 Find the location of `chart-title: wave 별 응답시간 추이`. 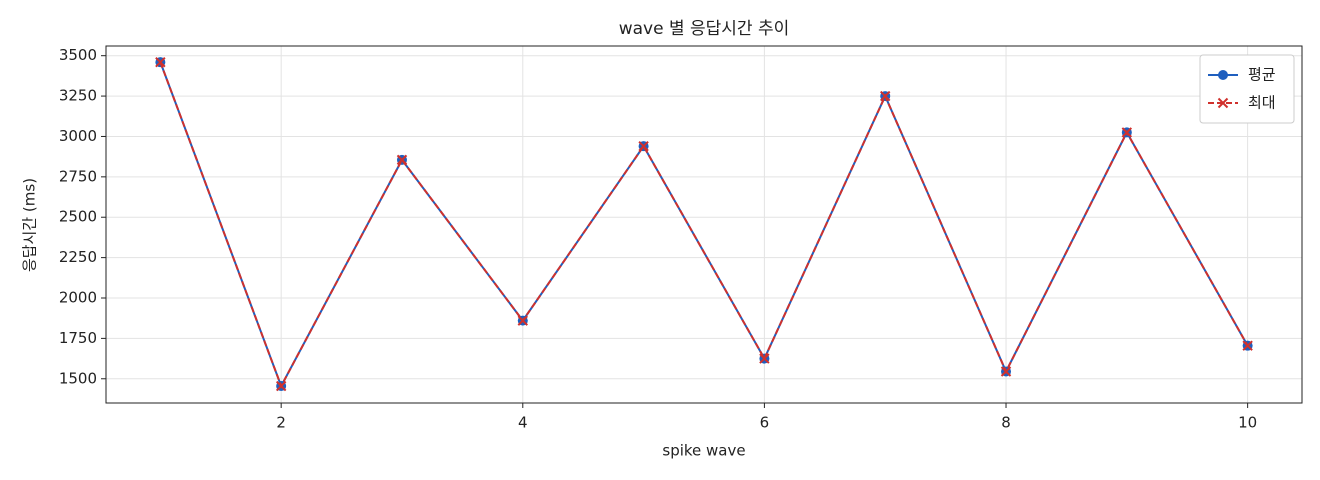

chart-title: wave 별 응답시간 추이 is located at coordinates (704, 29).